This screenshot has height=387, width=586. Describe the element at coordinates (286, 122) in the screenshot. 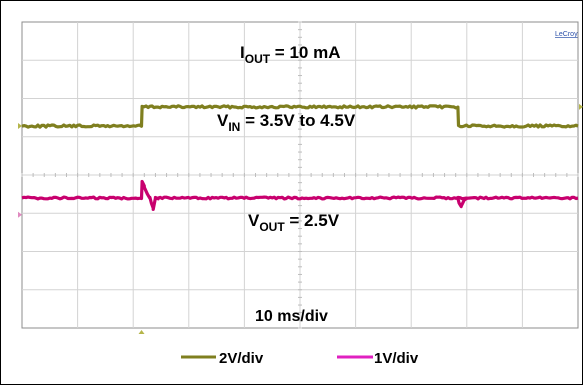

I see `vin-annotation: VIN = 3.5V to 4.5V` at that location.